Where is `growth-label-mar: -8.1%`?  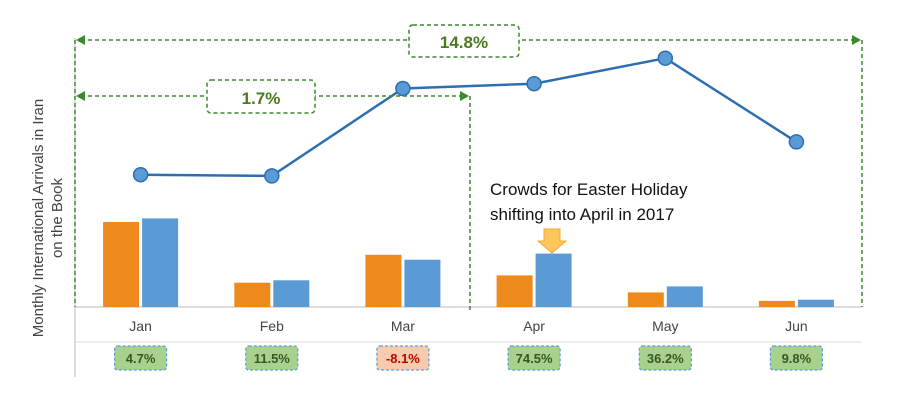
growth-label-mar: -8.1% is located at coordinates (403, 358).